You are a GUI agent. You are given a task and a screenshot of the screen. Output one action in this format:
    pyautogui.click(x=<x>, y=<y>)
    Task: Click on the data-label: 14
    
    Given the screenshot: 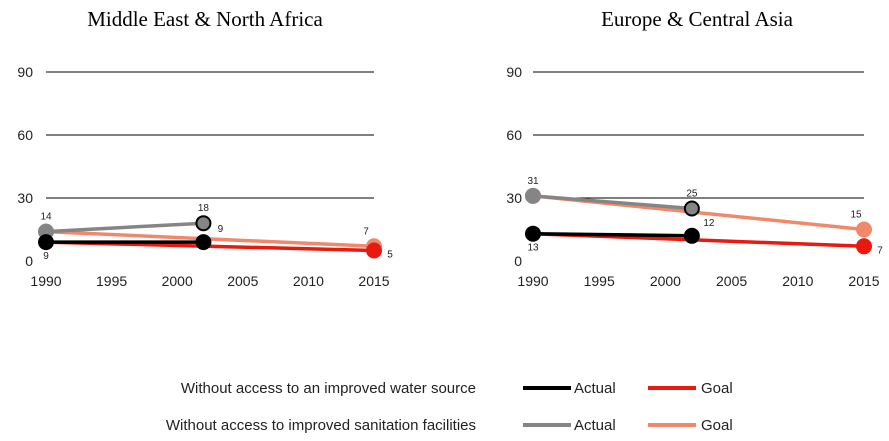 What is the action you would take?
    pyautogui.click(x=46, y=217)
    